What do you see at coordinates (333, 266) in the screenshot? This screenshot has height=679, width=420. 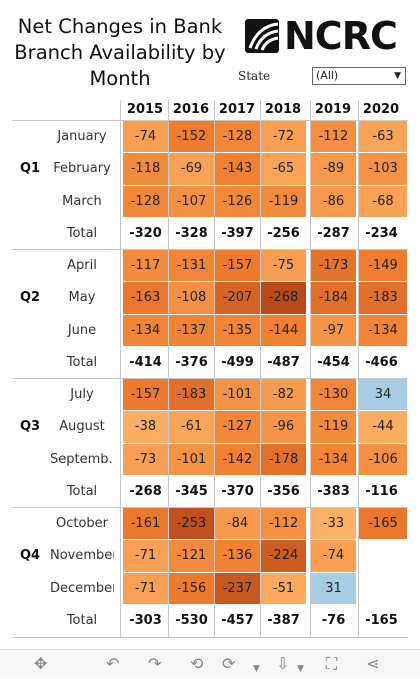 I see `heatmap-cell: -173` at bounding box center [333, 266].